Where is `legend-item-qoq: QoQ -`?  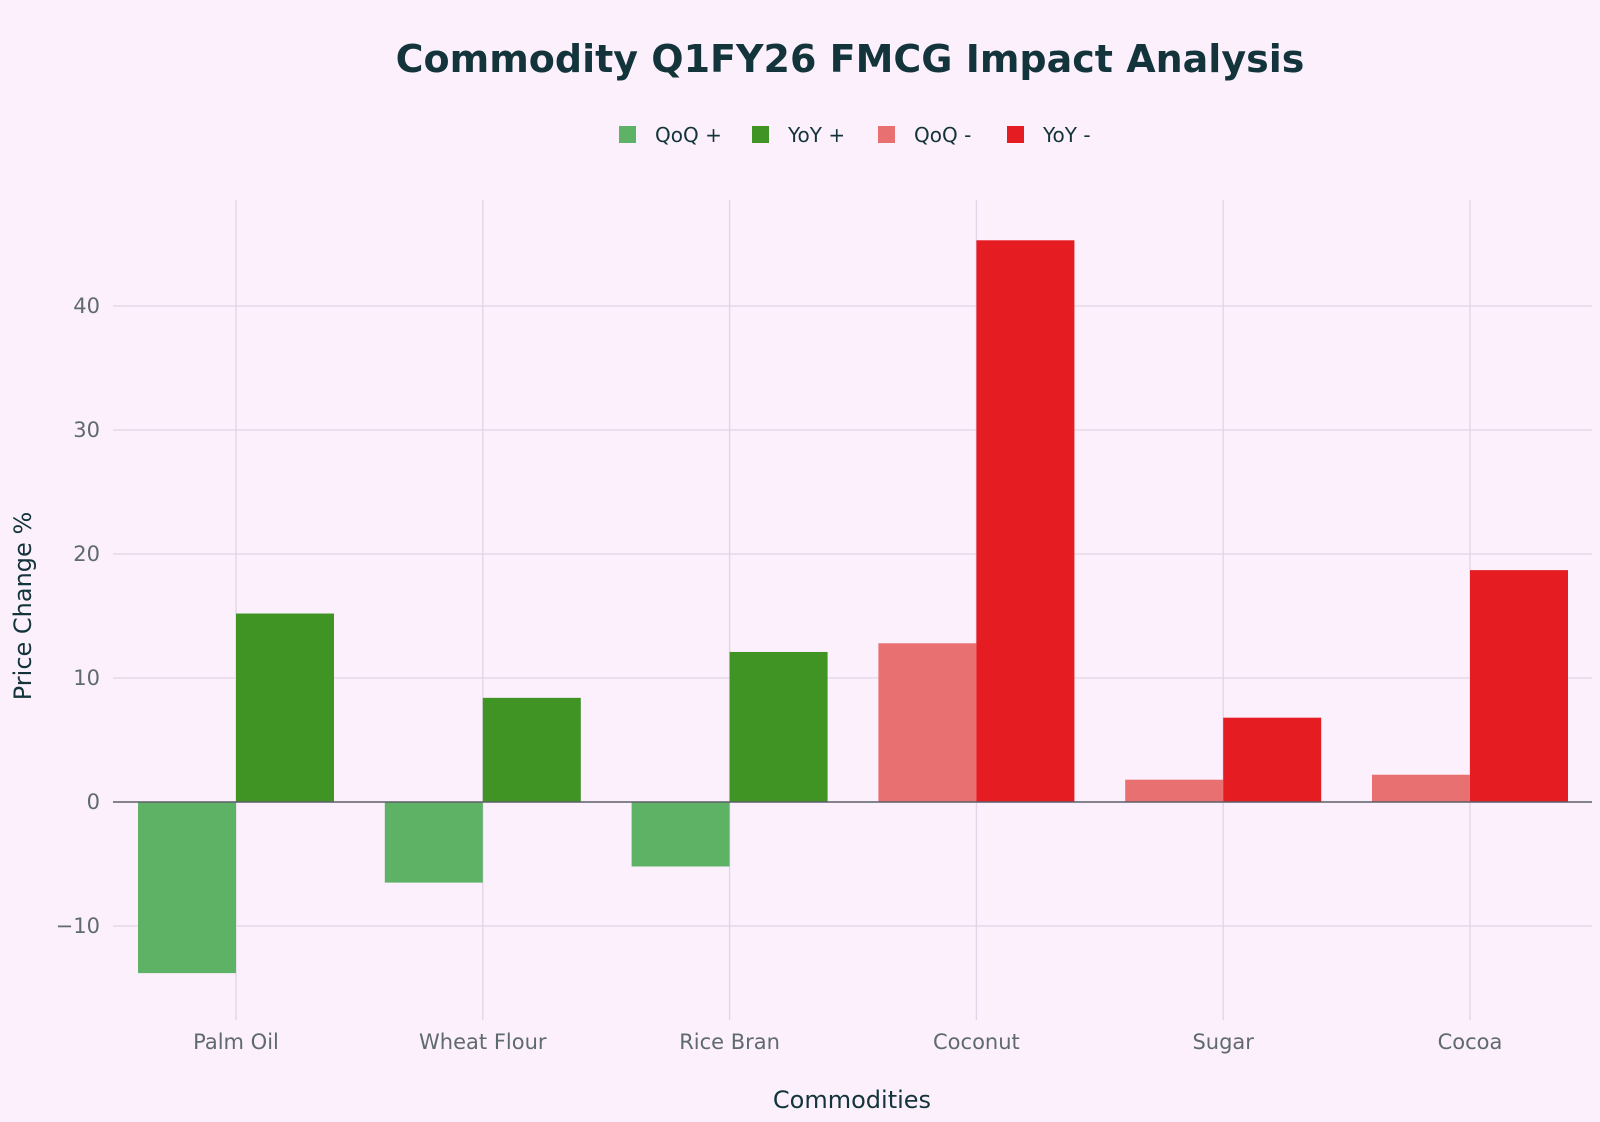 legend-item-qoq: QoQ - is located at coordinates (924, 135).